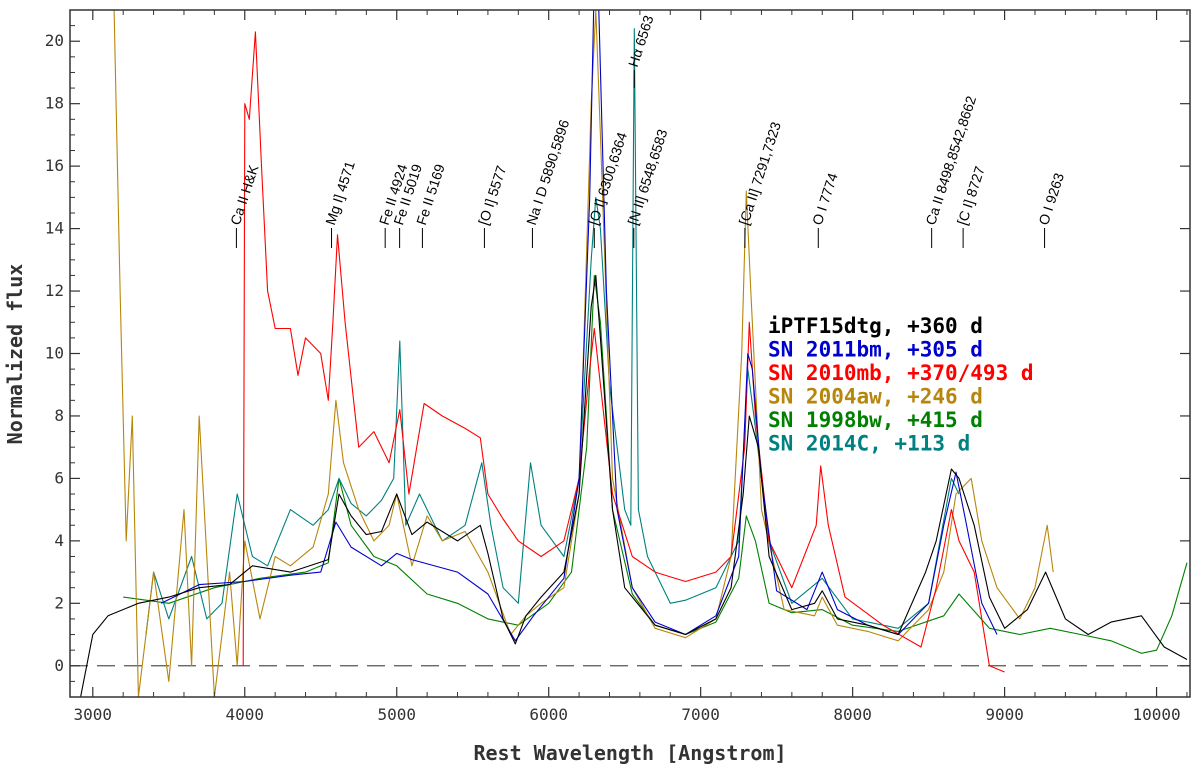 This screenshot has height=773, width=1200. I want to click on x-tick-label: 7000, so click(700, 714).